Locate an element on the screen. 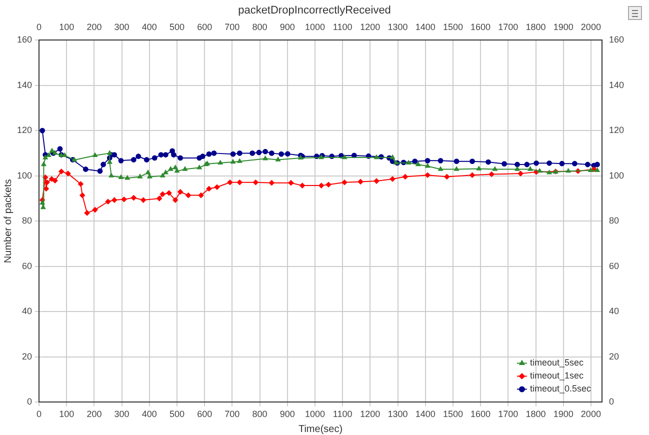  x-tick-label: 0 is located at coordinates (39, 414).